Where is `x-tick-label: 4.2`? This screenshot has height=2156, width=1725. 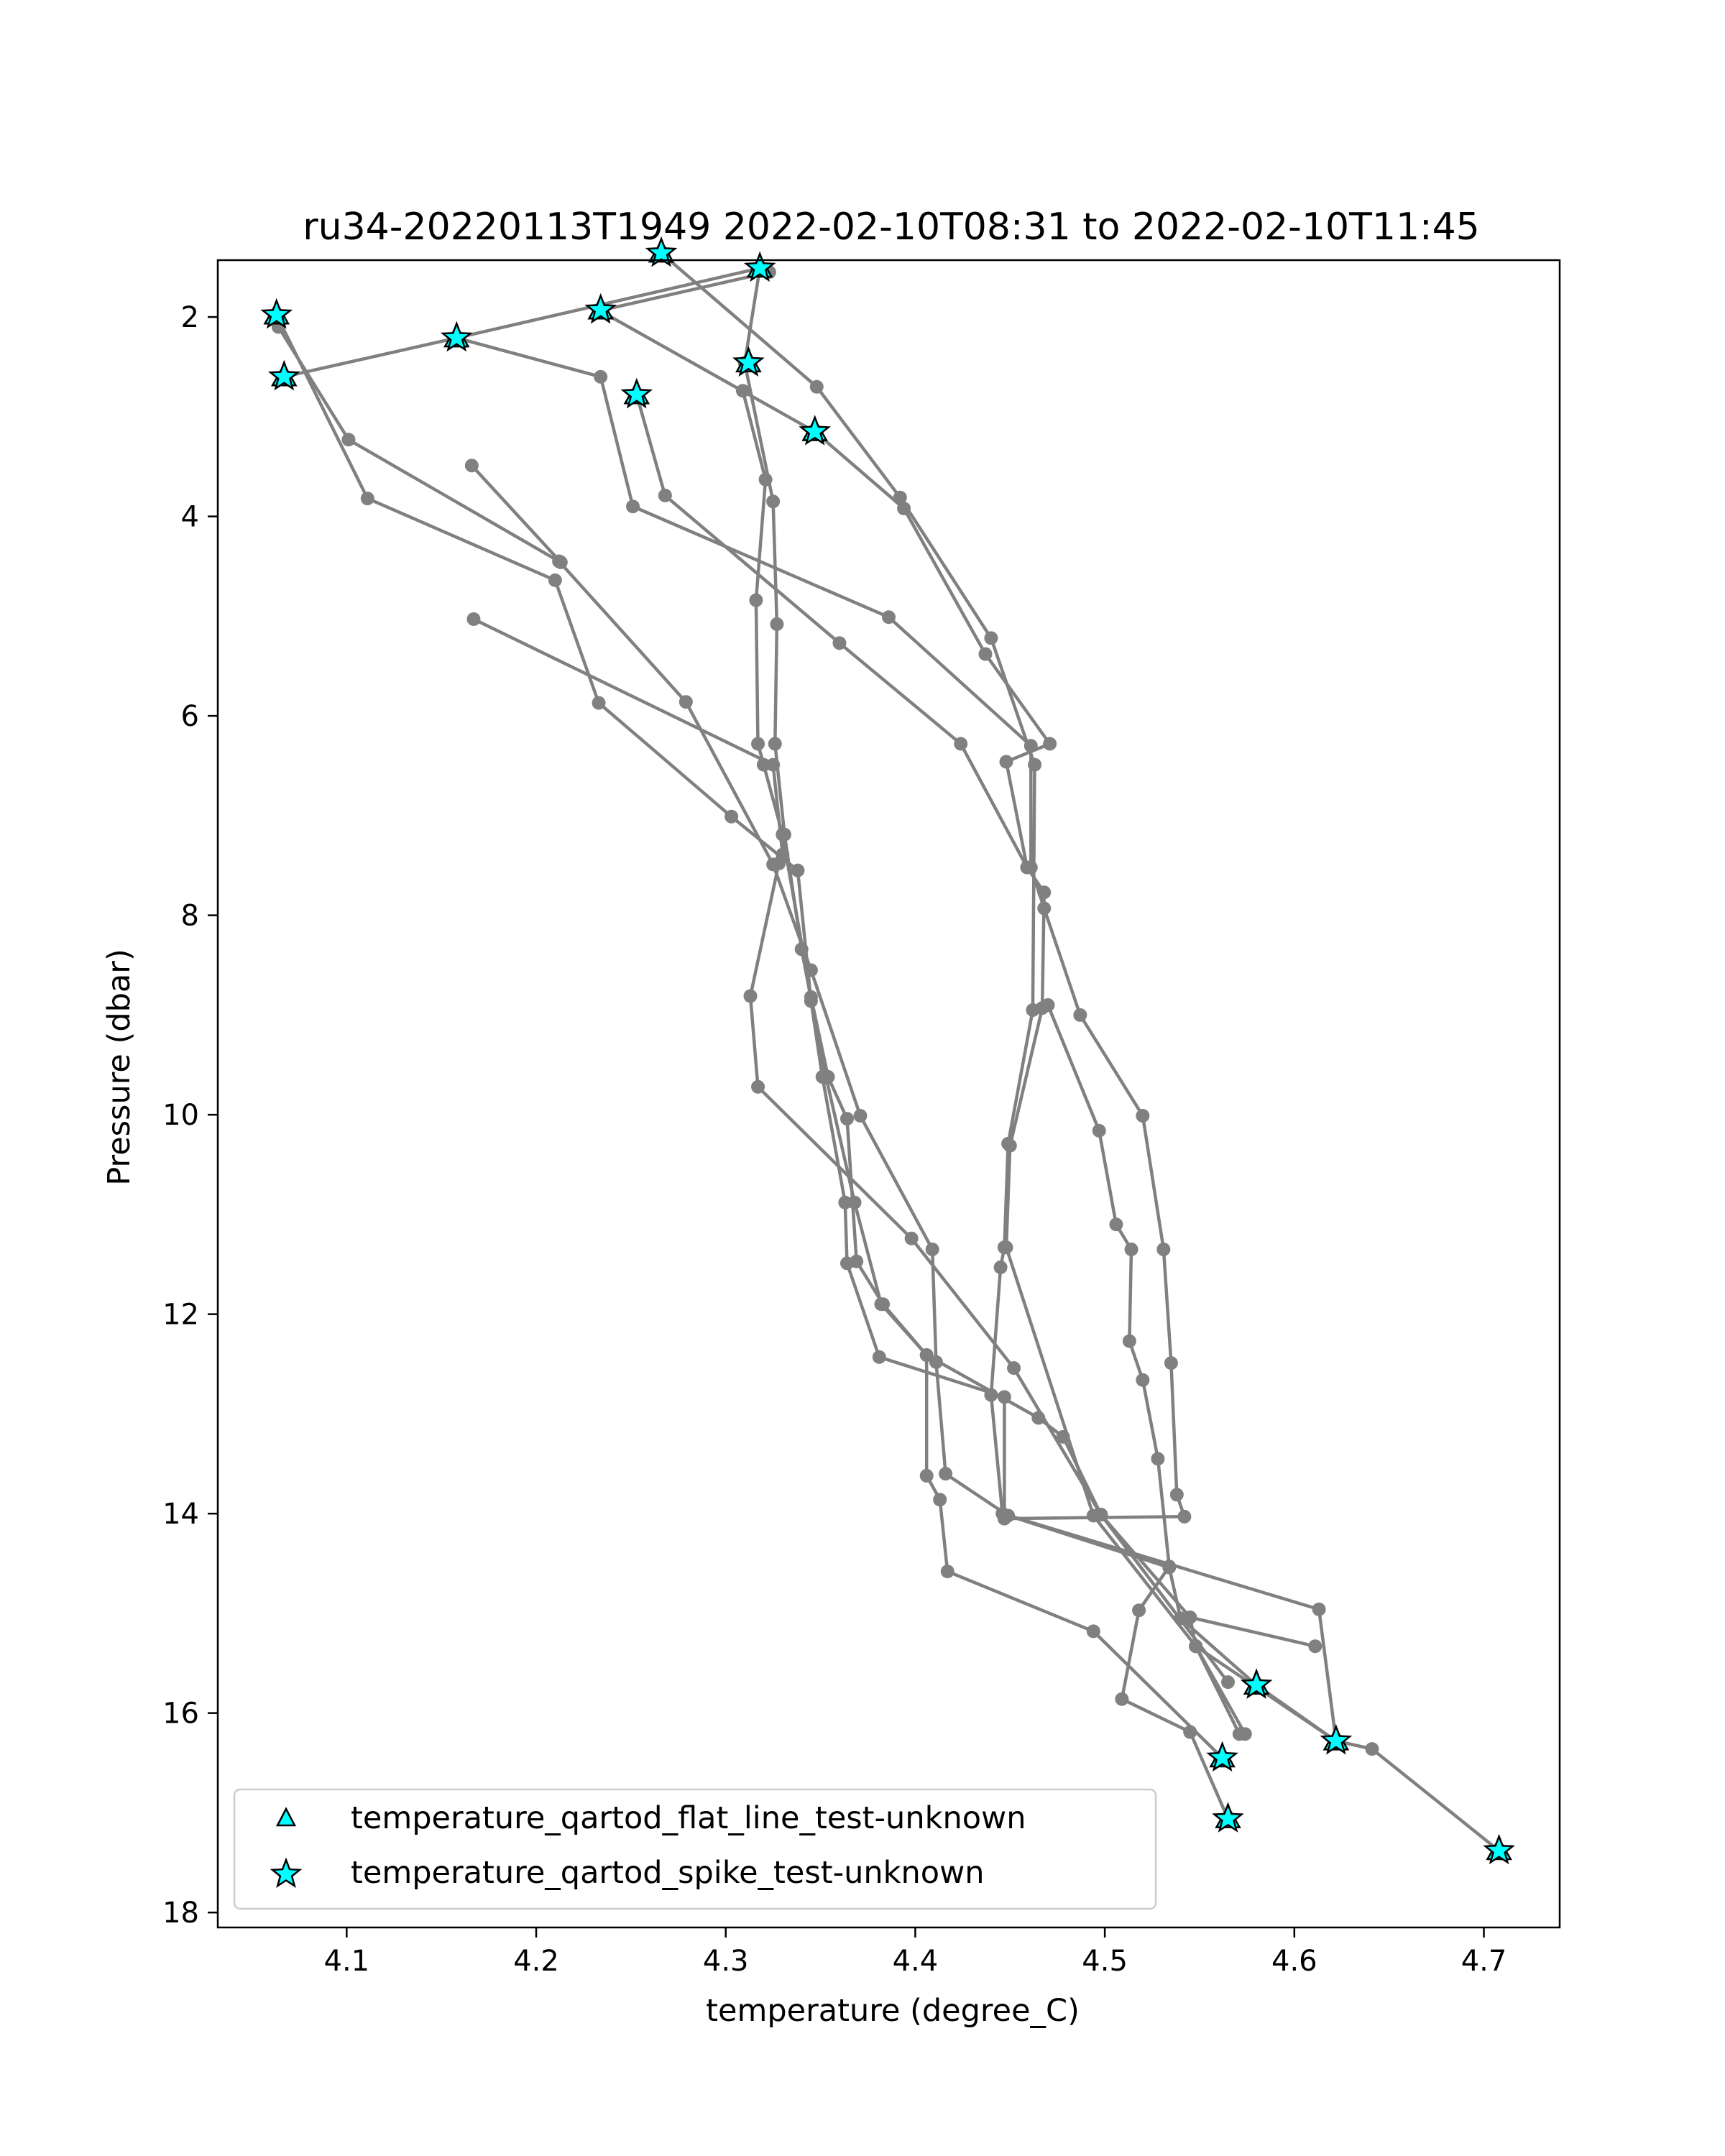
x-tick-label: 4.2 is located at coordinates (536, 1961).